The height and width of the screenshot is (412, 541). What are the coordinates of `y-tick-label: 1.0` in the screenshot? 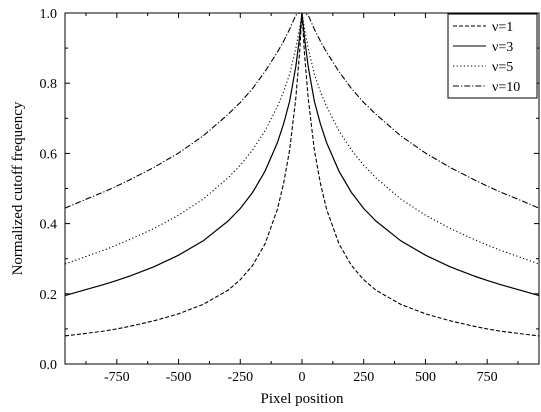 It's located at (49, 14).